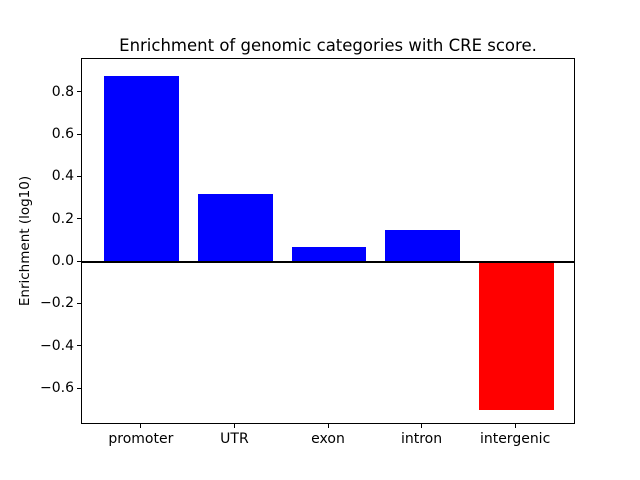 This screenshot has width=640, height=480. I want to click on xtick-label-UTR: UTR, so click(234, 439).